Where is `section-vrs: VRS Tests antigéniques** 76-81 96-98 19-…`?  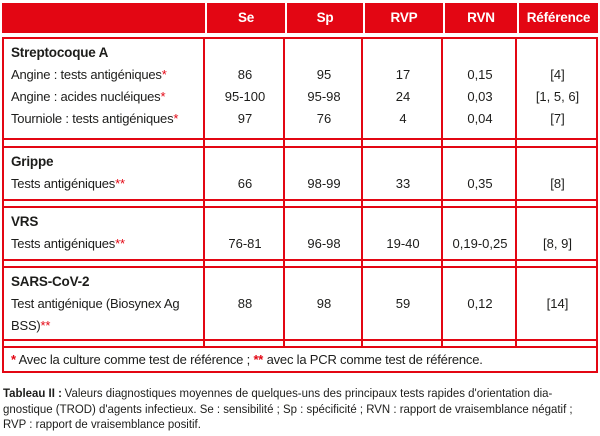
section-vrs: VRS Tests antigéniques** 76-81 96-98 19-… is located at coordinates (300, 233).